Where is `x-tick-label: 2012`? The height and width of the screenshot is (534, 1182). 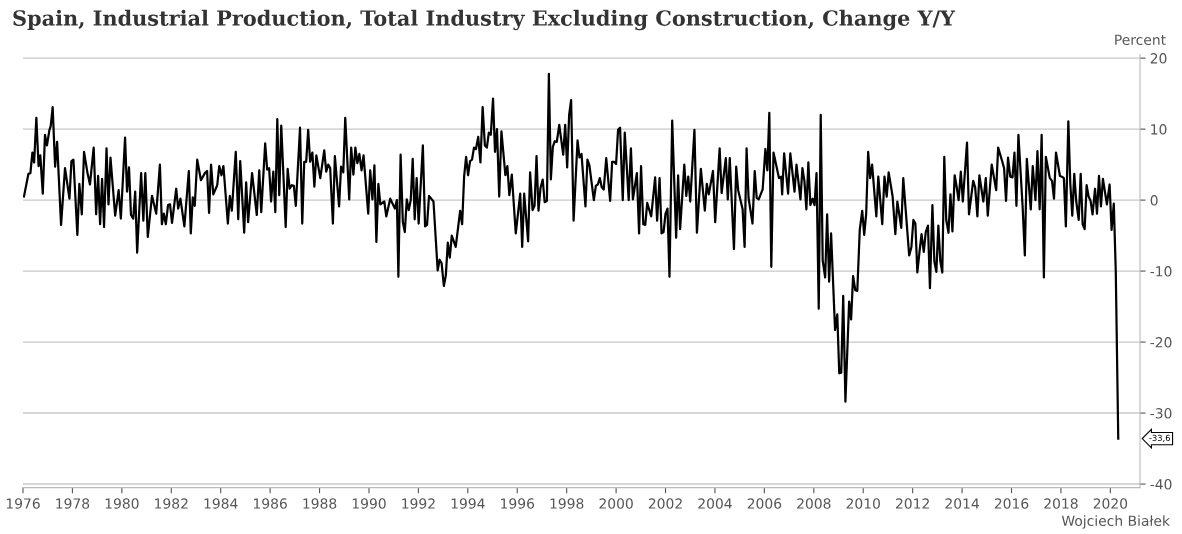 x-tick-label: 2012 is located at coordinates (912, 503).